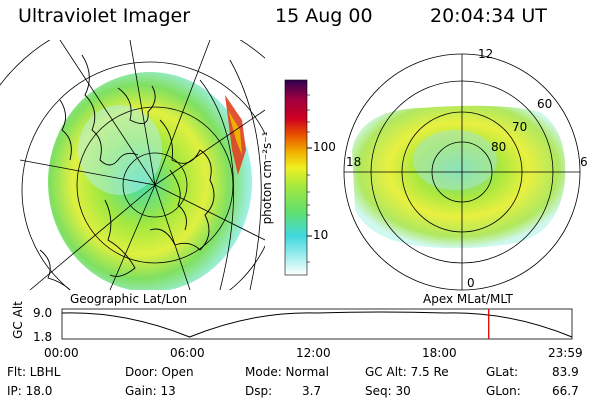 The image size is (600, 400). What do you see at coordinates (520, 127) in the screenshot?
I see `mlat-label-70: 70` at bounding box center [520, 127].